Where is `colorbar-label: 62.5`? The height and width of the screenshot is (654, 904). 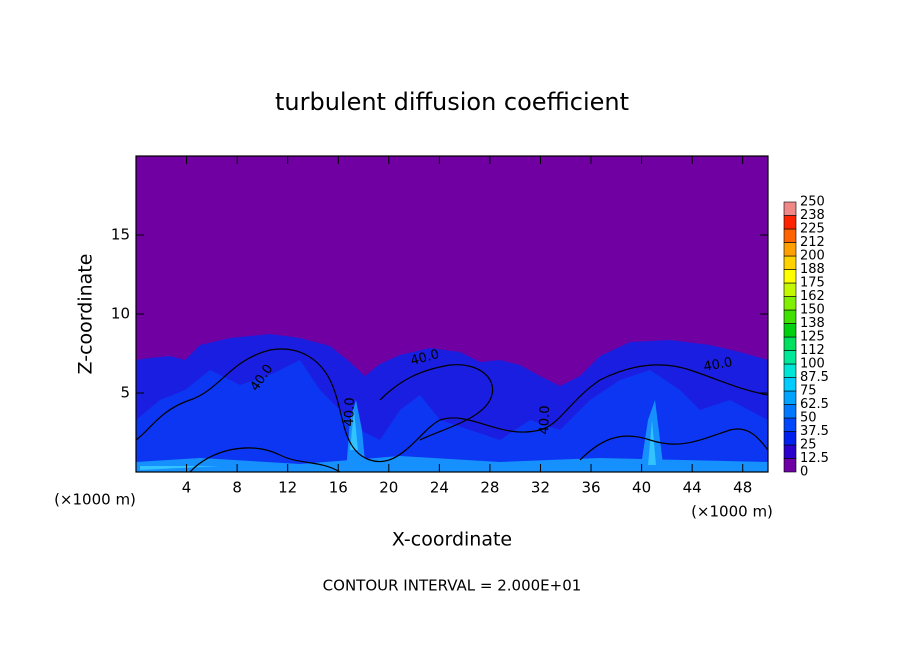 colorbar-label: 62.5 is located at coordinates (814, 404).